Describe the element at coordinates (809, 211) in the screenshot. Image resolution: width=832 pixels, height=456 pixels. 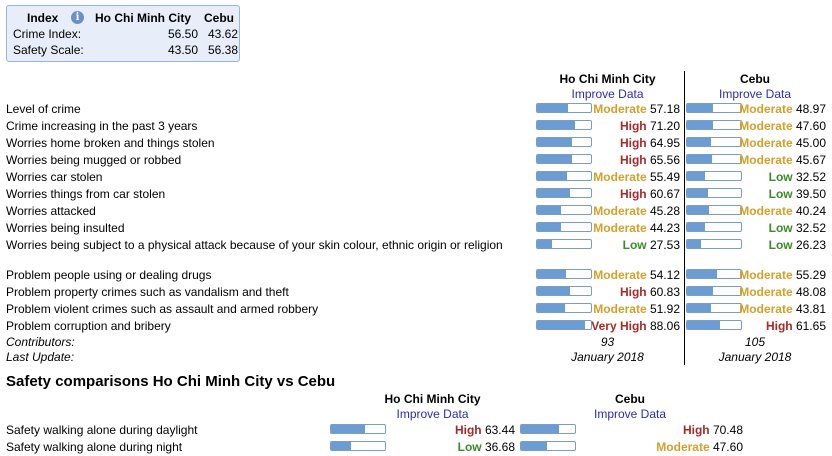
I see `score-value: 40.24` at that location.